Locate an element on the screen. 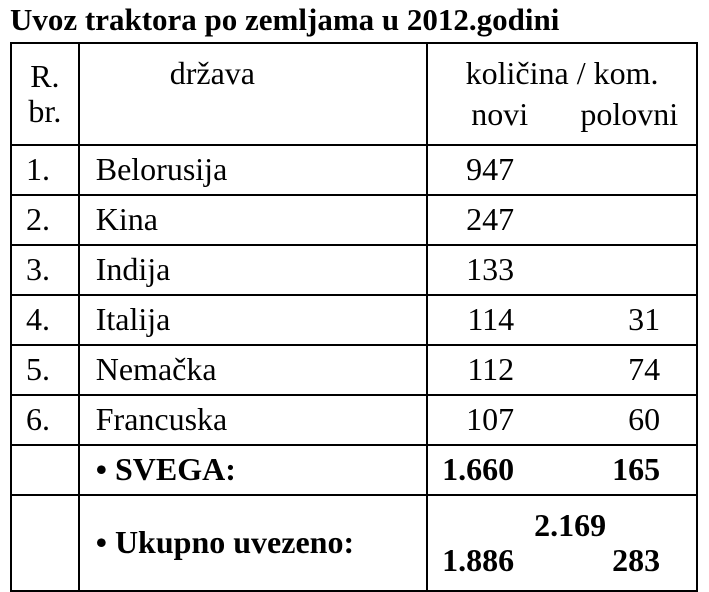 The height and width of the screenshot is (592, 709). data-row: 3. Indija 133 is located at coordinates (354, 270).